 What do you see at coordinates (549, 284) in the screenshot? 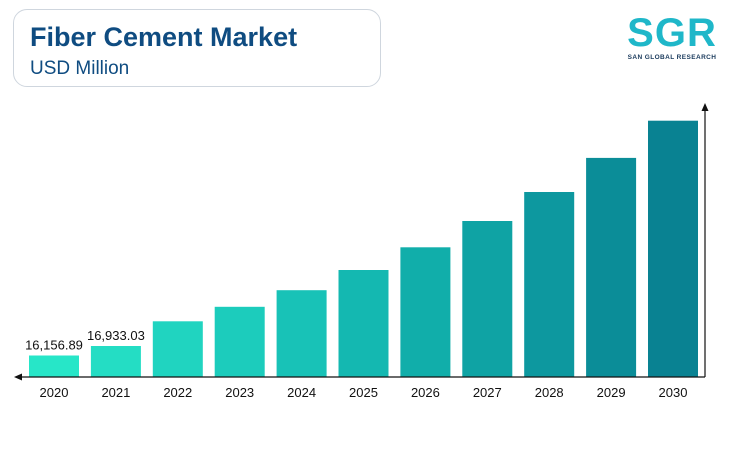
I see `bar-2028` at bounding box center [549, 284].